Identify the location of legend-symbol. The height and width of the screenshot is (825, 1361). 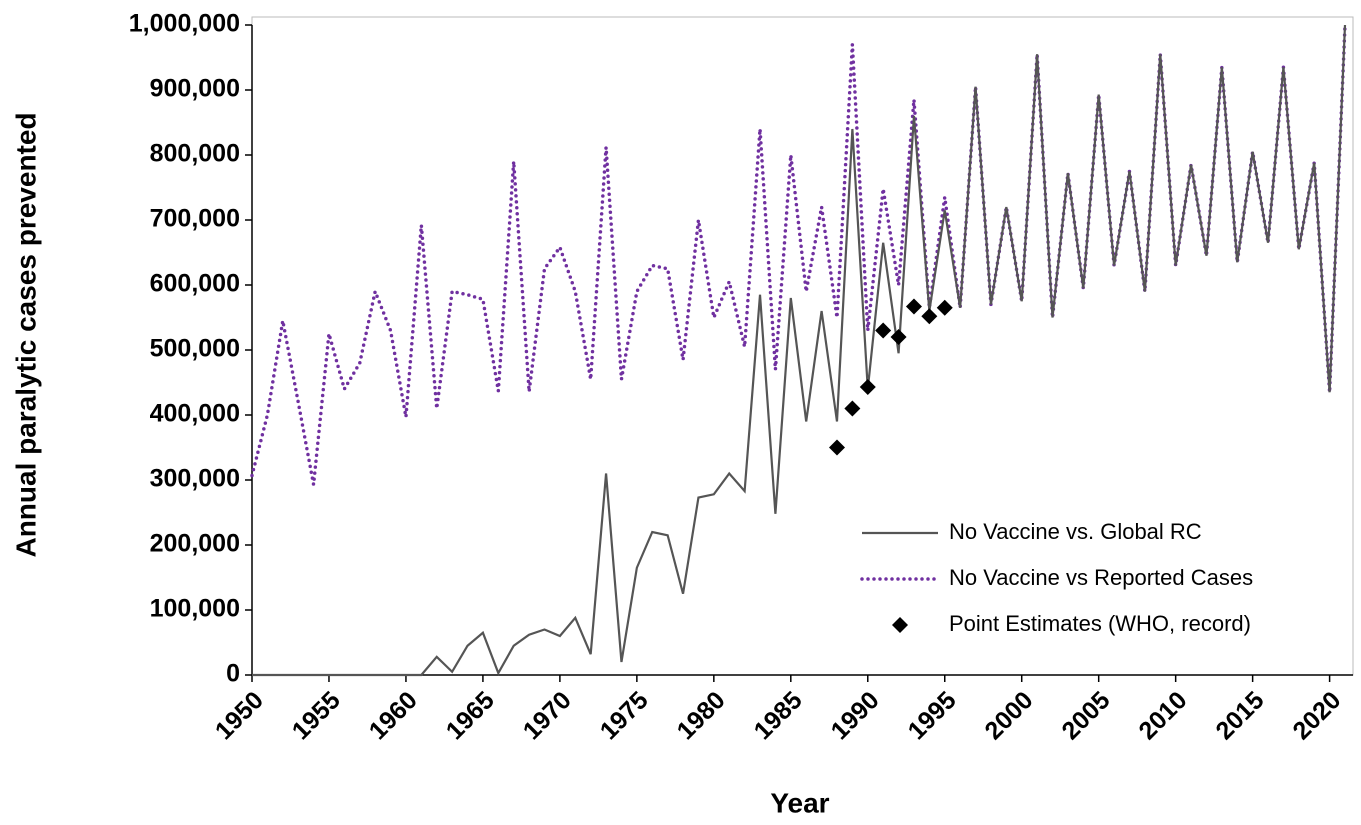
(900, 625).